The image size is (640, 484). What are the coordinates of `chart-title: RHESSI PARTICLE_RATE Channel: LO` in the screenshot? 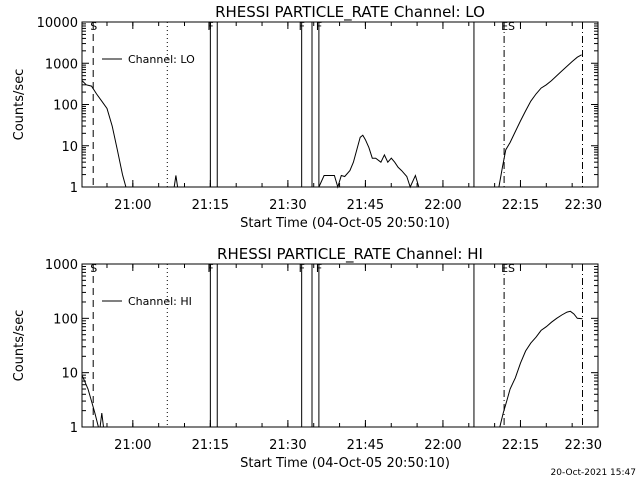 It's located at (350, 12).